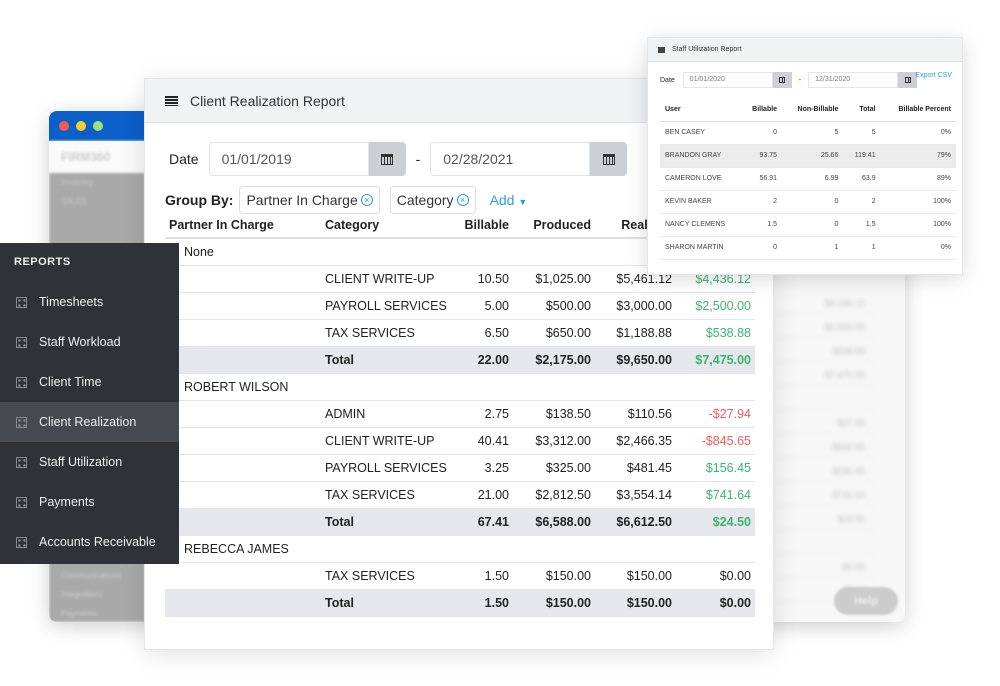  I want to click on bg-table-cell: $538.88, so click(825, 351).